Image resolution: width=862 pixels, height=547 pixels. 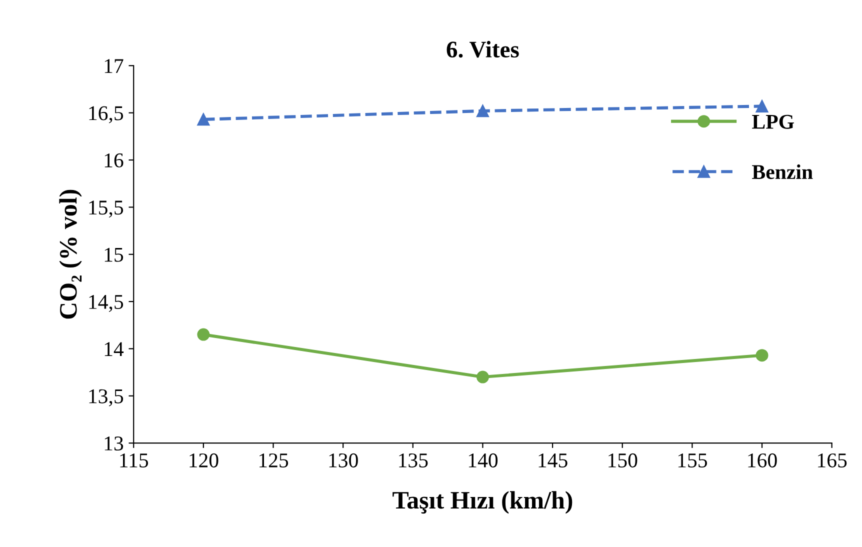 I want to click on x-tick-label: 145, so click(x=553, y=460).